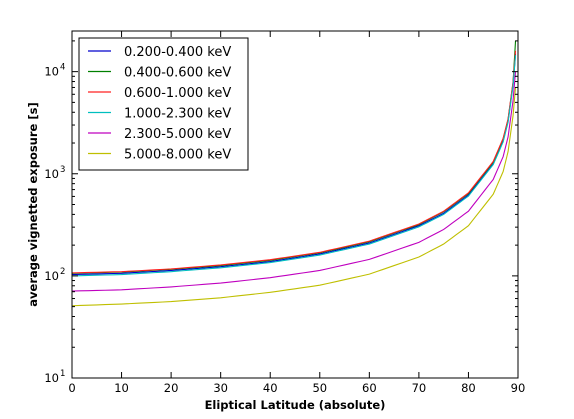 This screenshot has width=574, height=419. What do you see at coordinates (62, 68) in the screenshot?
I see `y-tick-exponent: 4` at bounding box center [62, 68].